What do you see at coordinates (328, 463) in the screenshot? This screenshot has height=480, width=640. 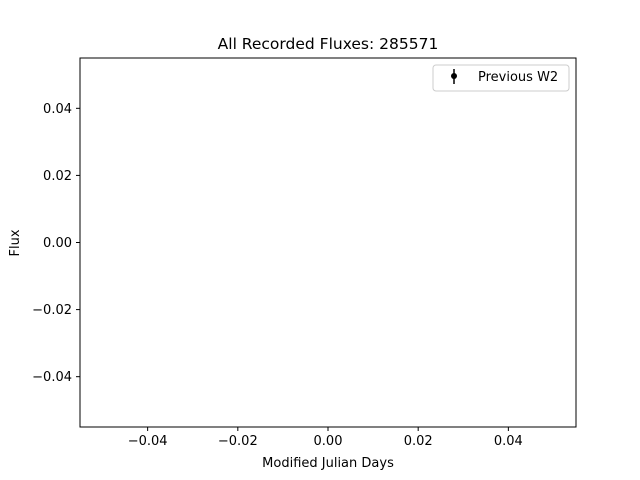 I see `x-axis-label: Modified Julian Days` at bounding box center [328, 463].